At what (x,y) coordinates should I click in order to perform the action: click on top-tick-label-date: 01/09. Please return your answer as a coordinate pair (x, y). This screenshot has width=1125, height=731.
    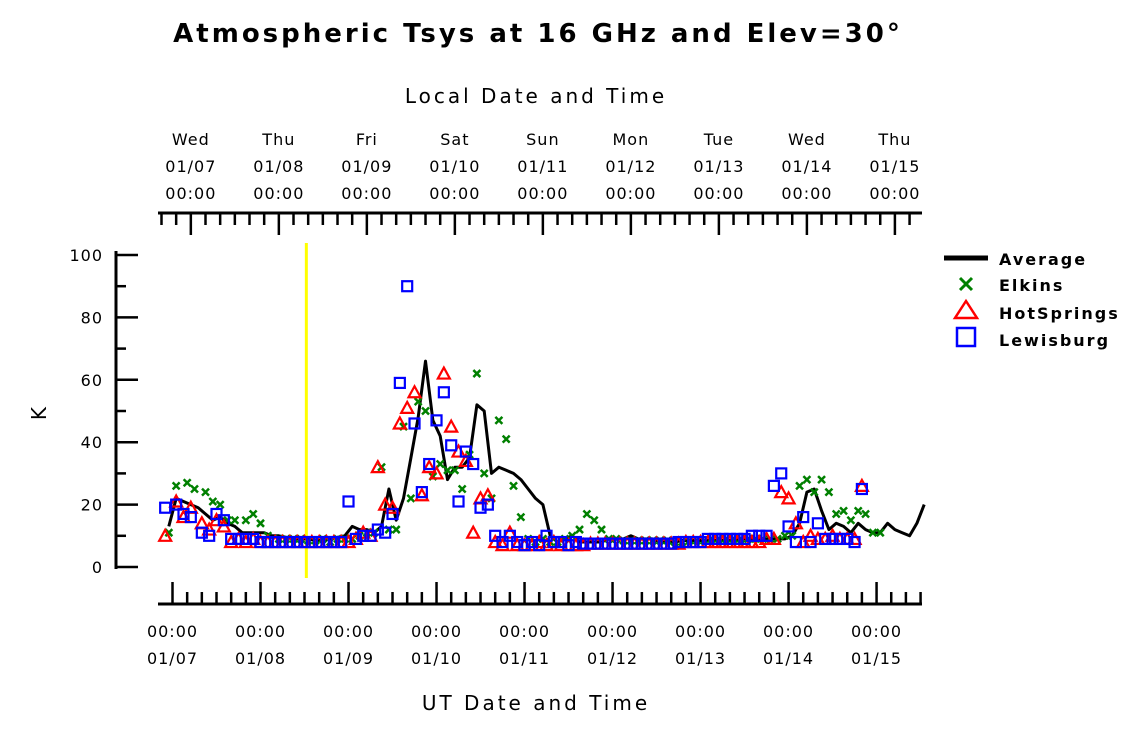
    Looking at the image, I should click on (366, 166).